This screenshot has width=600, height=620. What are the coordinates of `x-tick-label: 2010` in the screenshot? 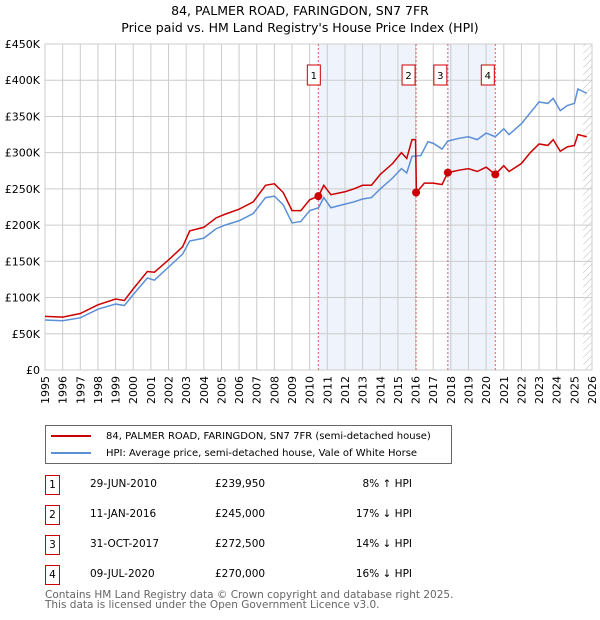 It's located at (310, 390).